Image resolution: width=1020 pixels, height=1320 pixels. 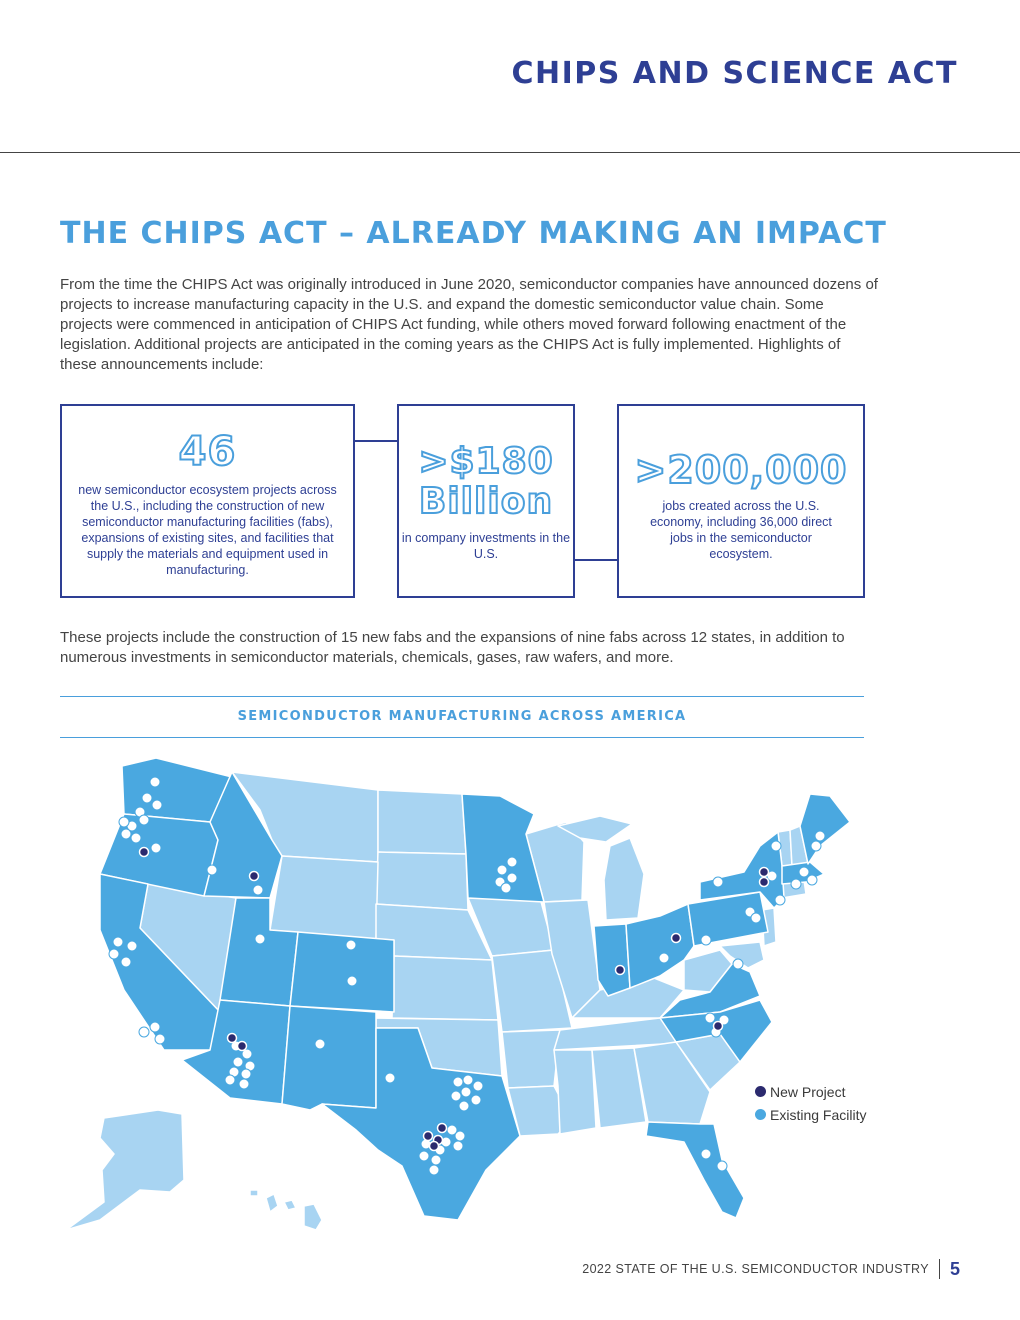 I want to click on map-legend: New Project Existing Facility, so click(x=810, y=1103).